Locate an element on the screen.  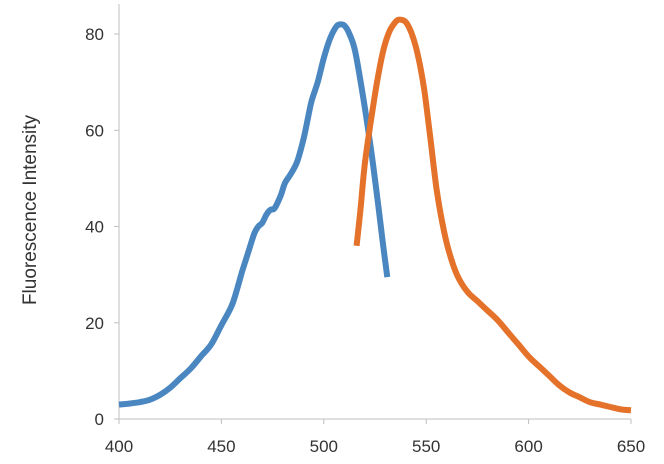
x-tick-label: 500 is located at coordinates (324, 446).